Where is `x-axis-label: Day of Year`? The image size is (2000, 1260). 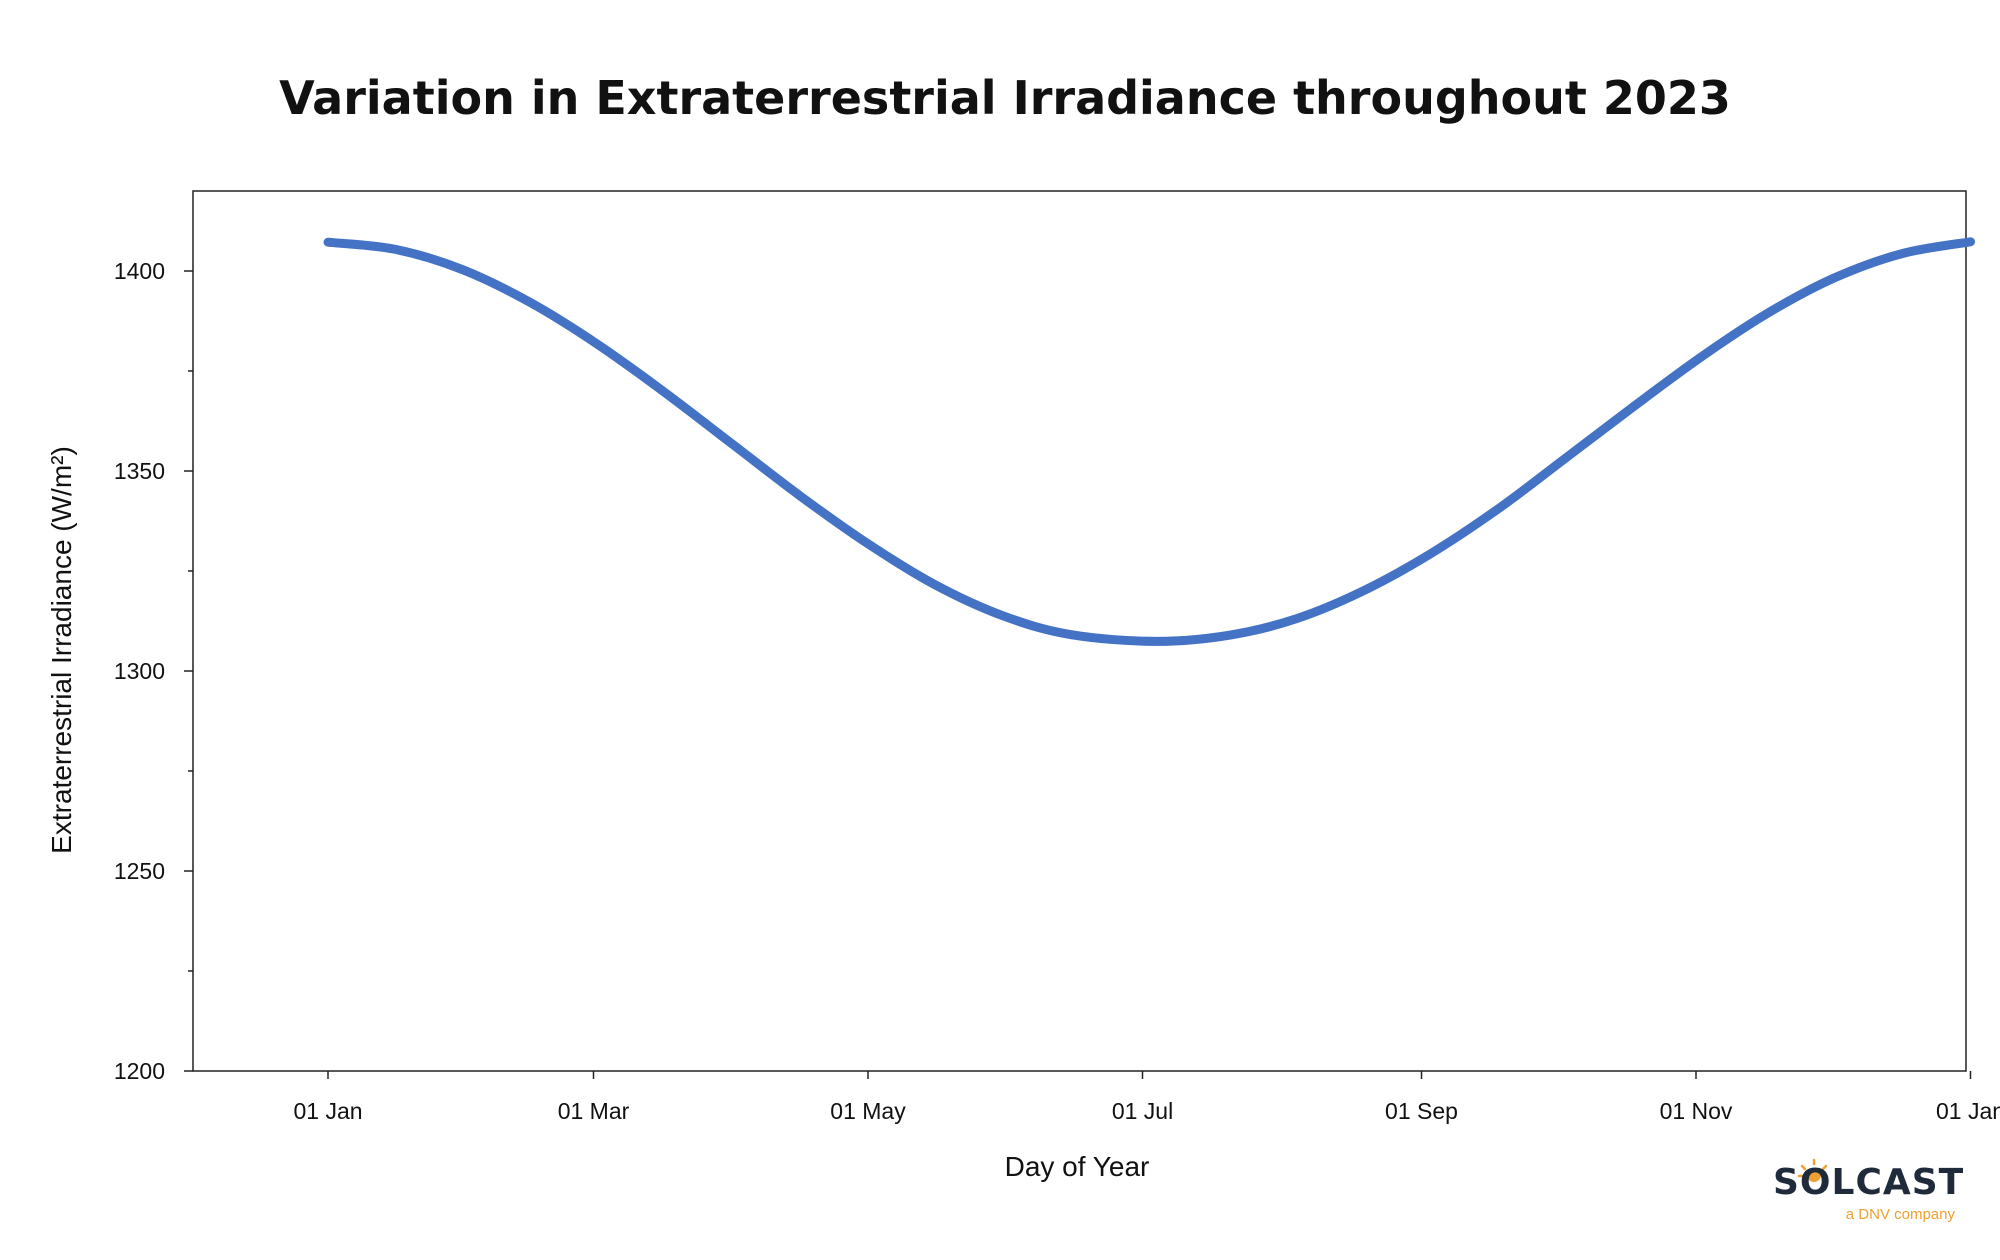 x-axis-label: Day of Year is located at coordinates (1077, 1166).